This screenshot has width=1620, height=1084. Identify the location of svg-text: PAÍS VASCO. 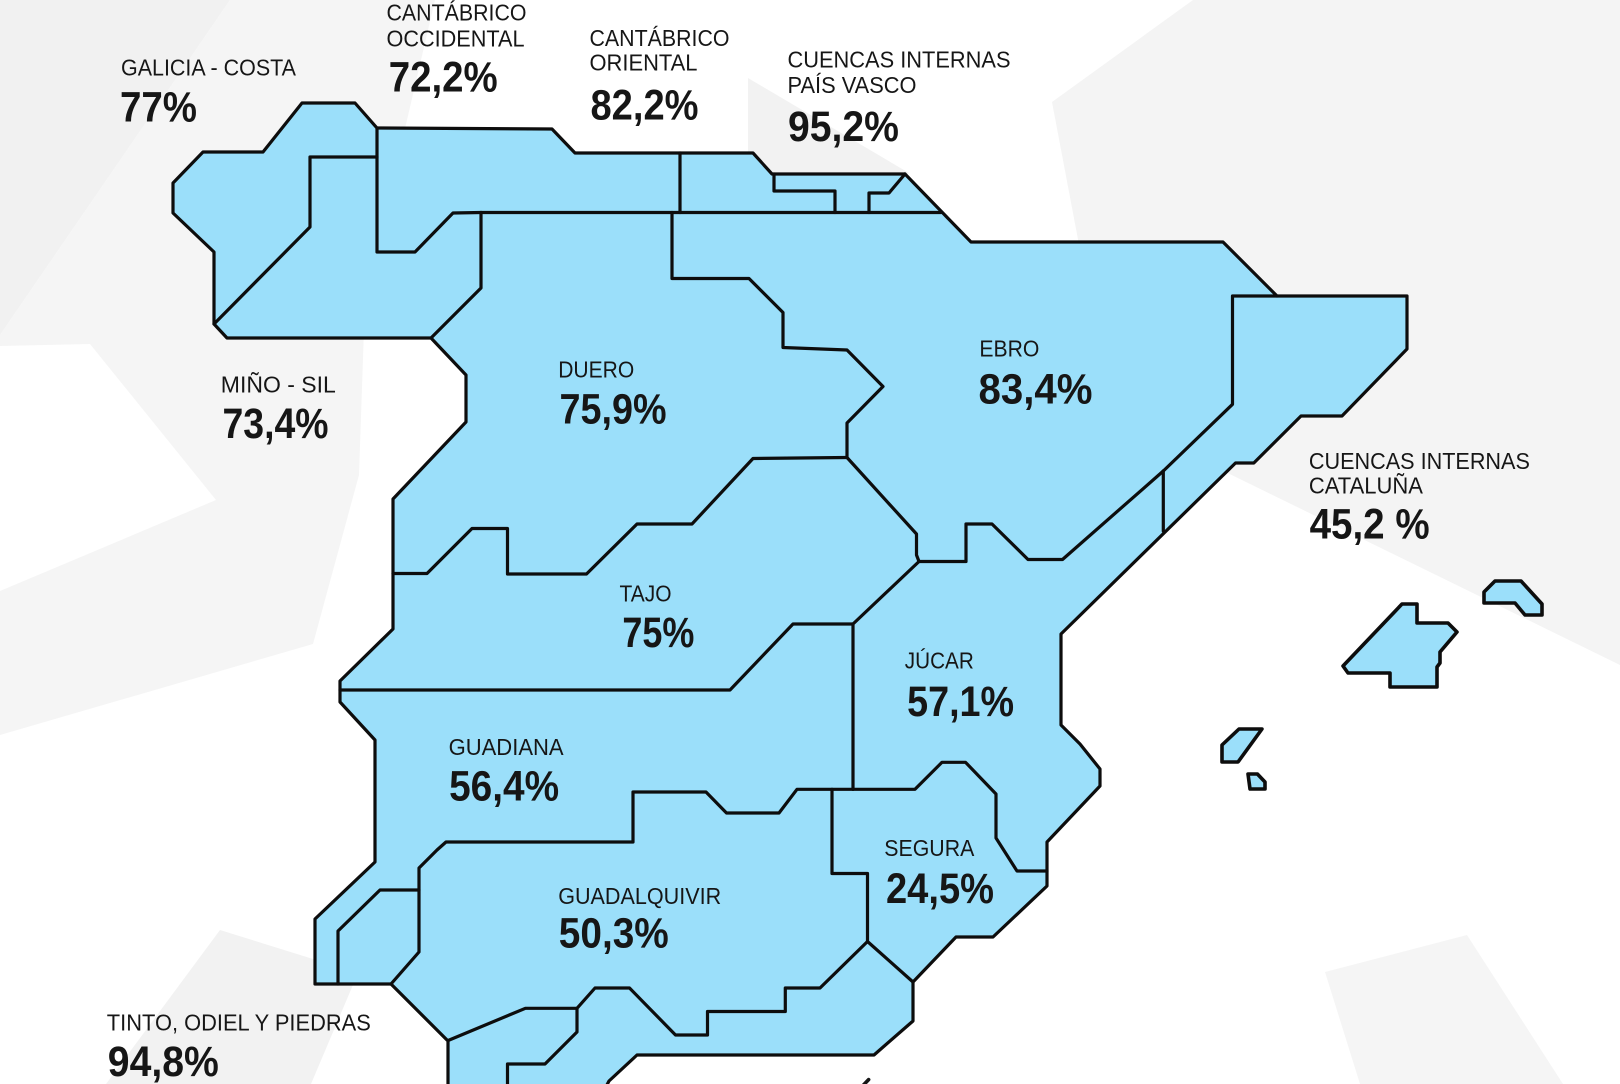
(852, 85).